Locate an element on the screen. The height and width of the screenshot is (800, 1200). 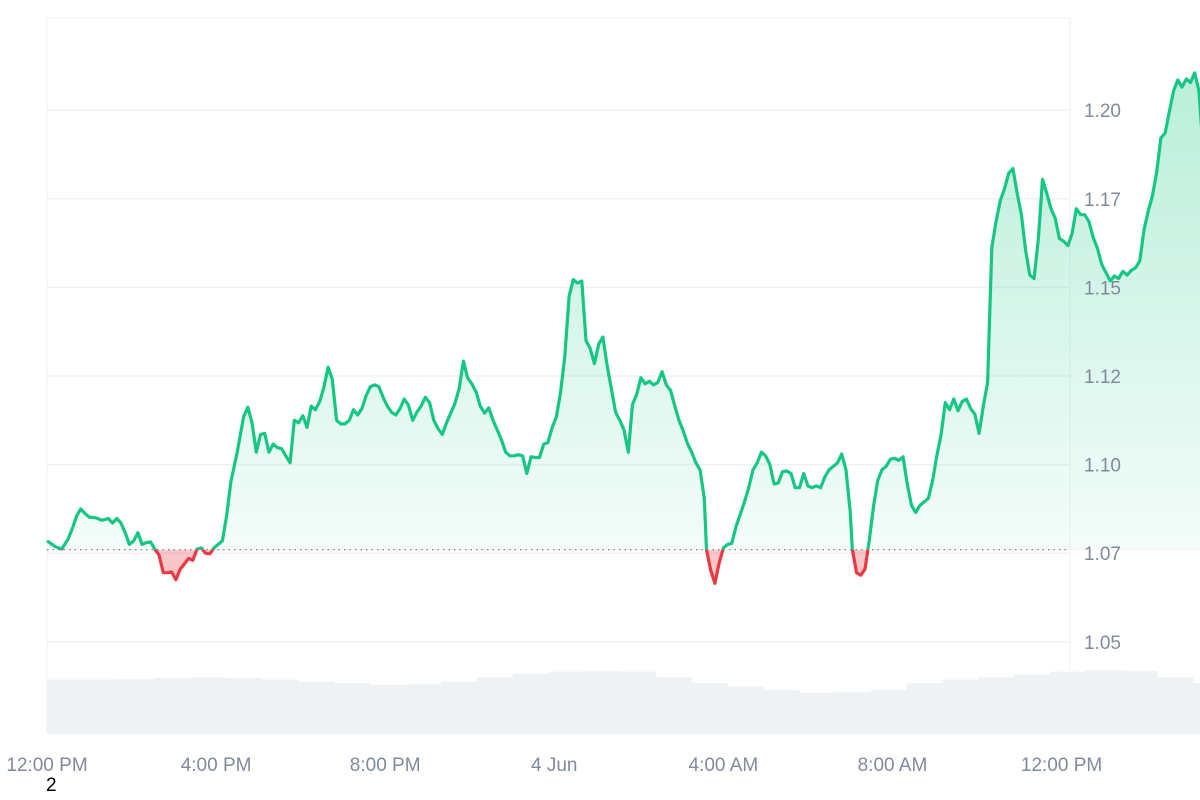
price-area-down is located at coordinates (623, 566).